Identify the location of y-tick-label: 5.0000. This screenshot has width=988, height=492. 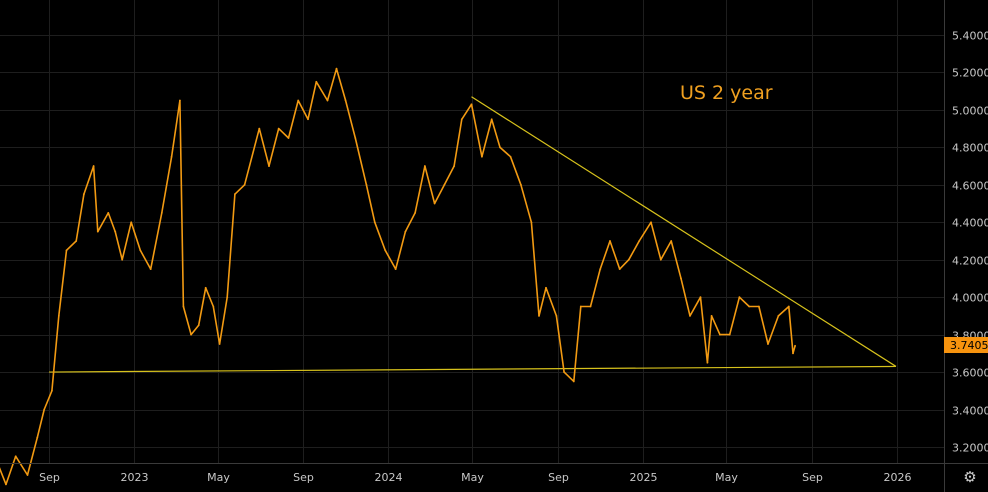
(970, 111).